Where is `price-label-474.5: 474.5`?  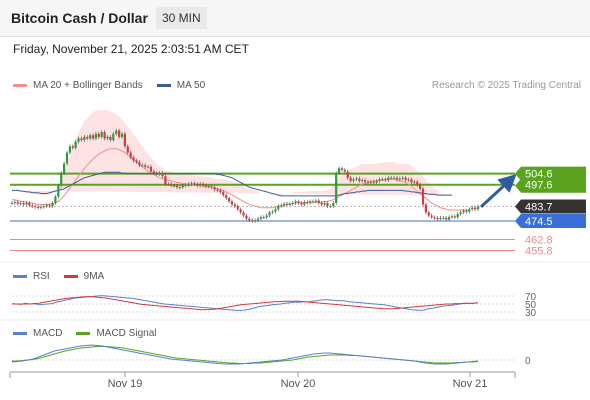
price-label-474.5: 474.5 is located at coordinates (539, 222).